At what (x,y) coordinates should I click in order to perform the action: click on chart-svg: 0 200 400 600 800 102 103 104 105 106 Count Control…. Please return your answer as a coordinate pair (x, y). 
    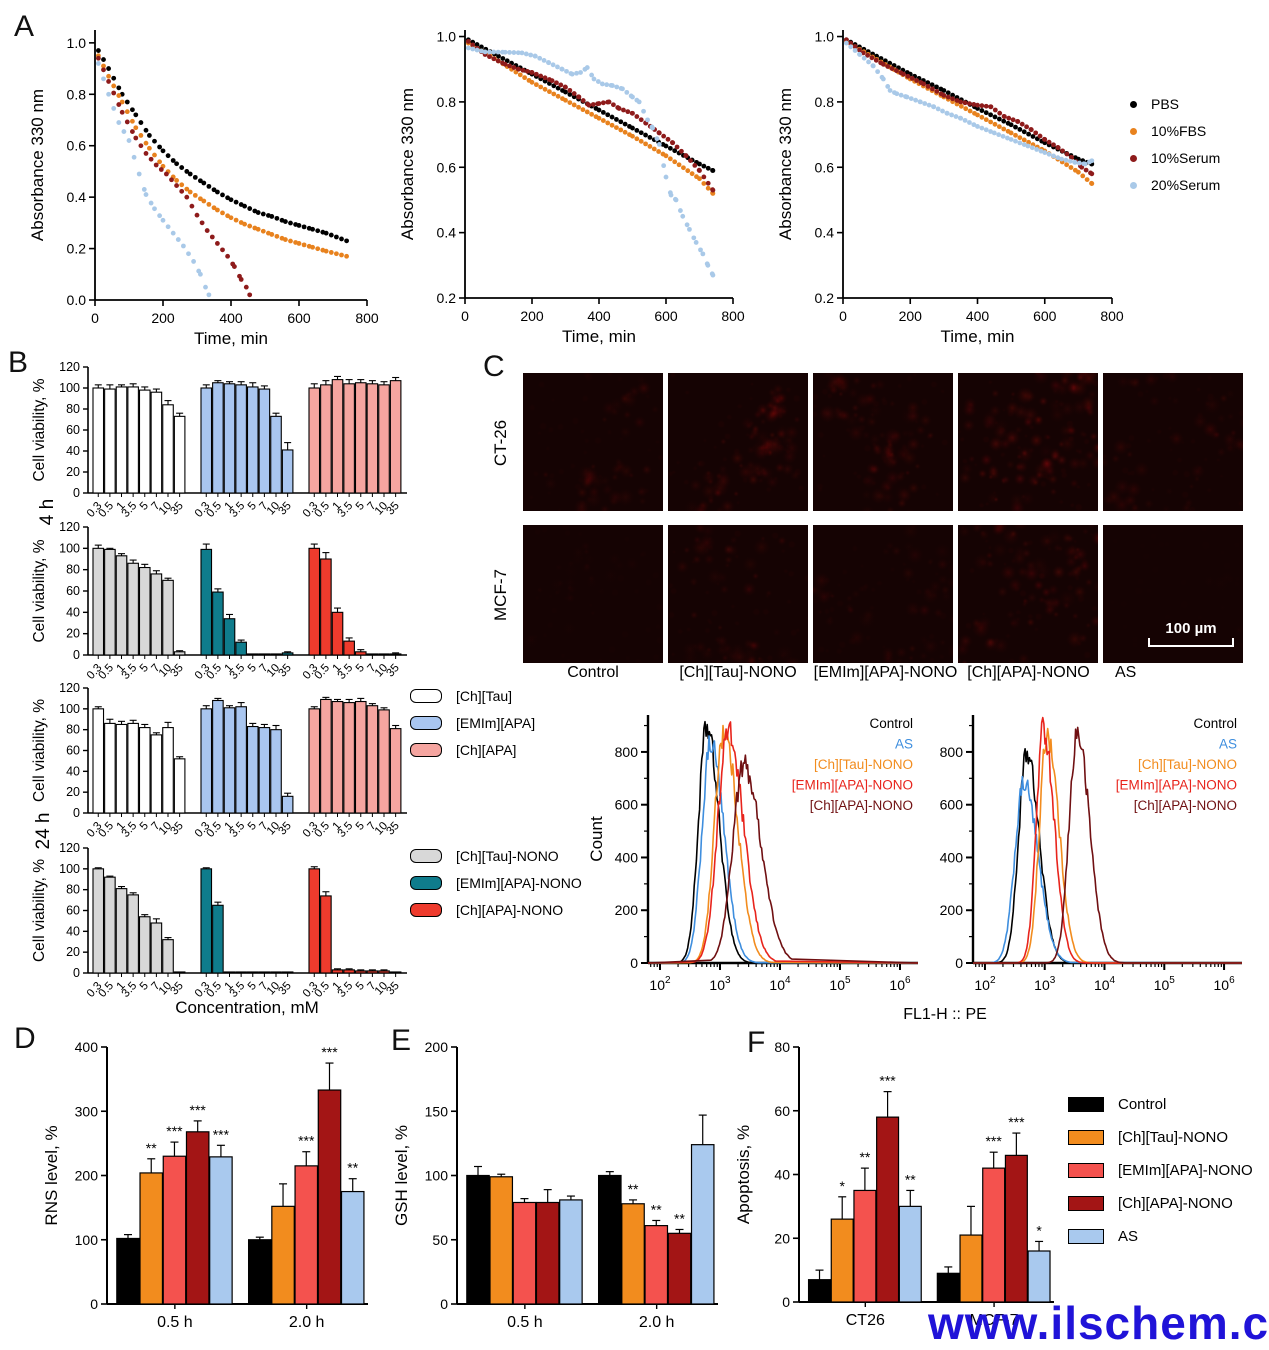
    Looking at the image, I should click on (753, 854).